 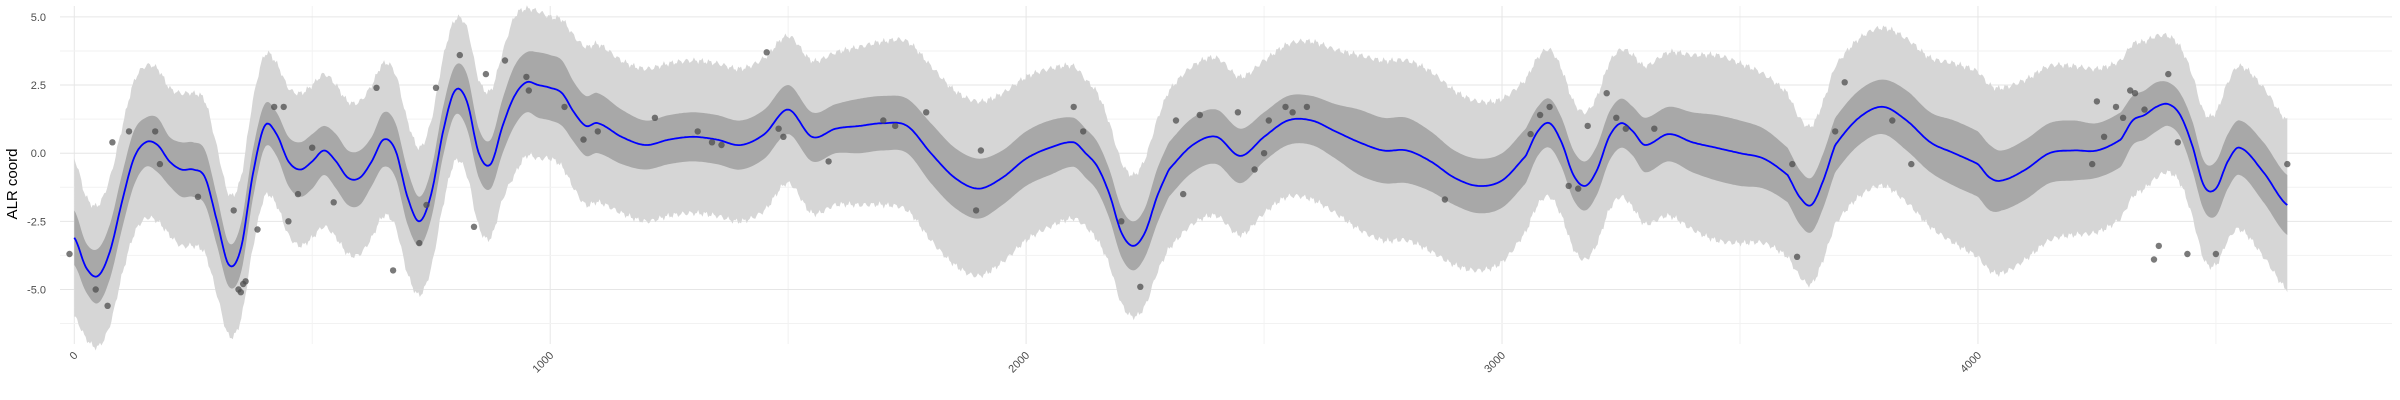 I want to click on x-tick-label: 2000, so click(x=1019, y=363).